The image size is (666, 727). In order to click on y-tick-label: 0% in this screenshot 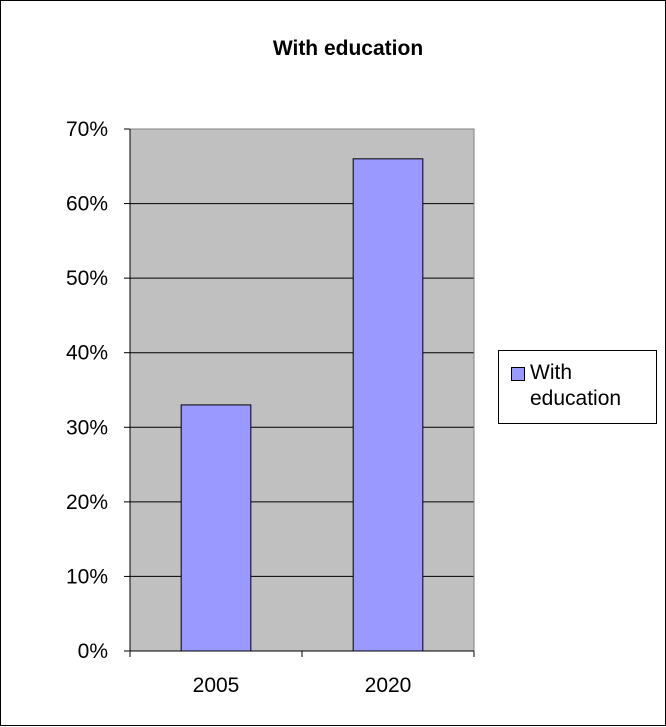, I will do `click(93, 651)`.